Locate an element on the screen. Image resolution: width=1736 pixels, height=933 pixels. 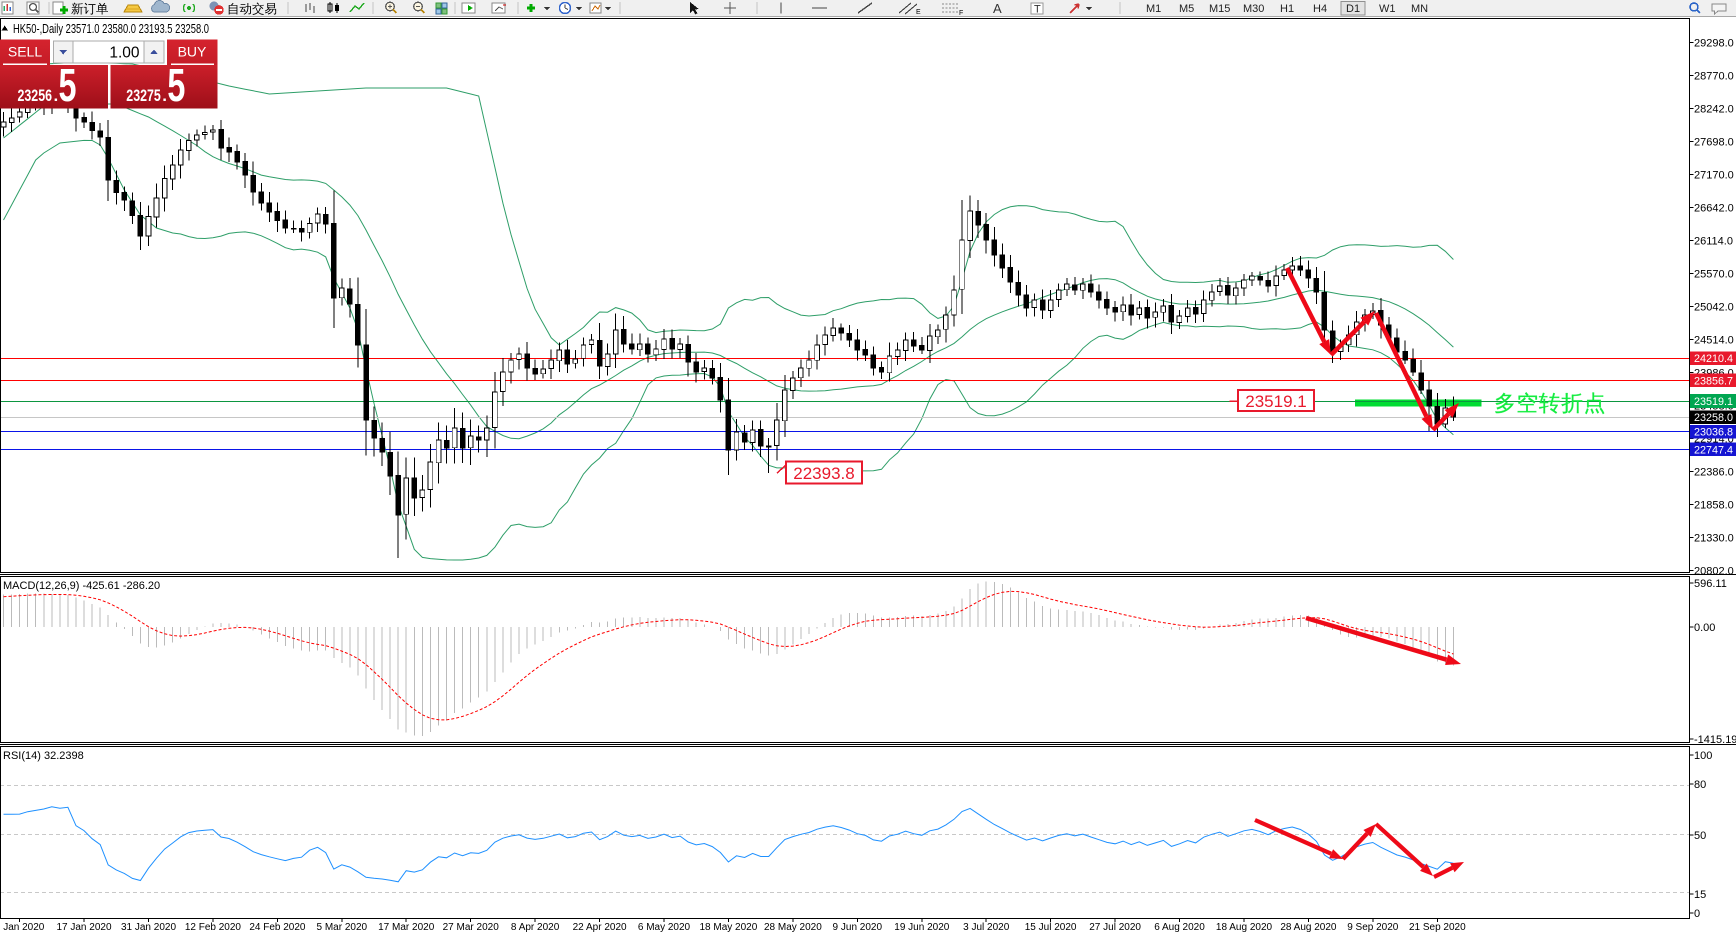
svg-text: 6 May 2020 is located at coordinates (664, 927).